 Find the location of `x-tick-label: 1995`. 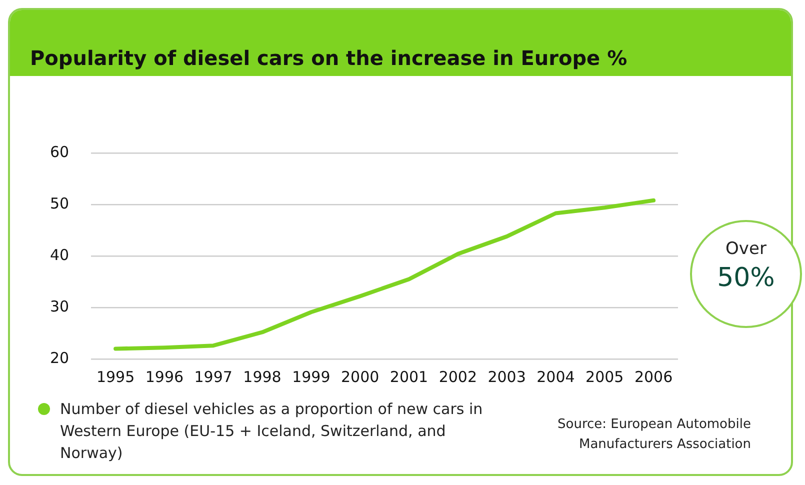

x-tick-label: 1995 is located at coordinates (115, 377).